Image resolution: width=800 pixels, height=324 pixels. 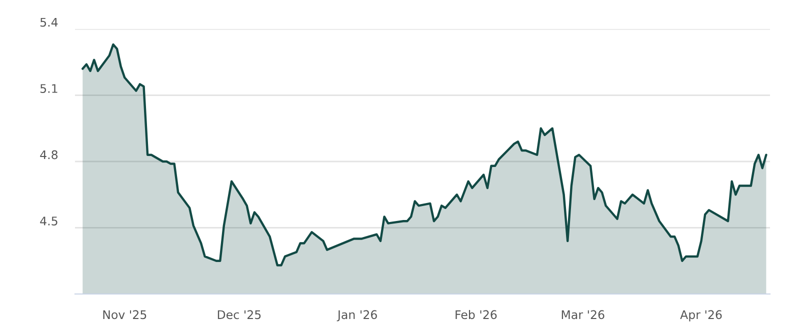 What do you see at coordinates (239, 315) in the screenshot?
I see `x-tick-label: Dec '25` at bounding box center [239, 315].